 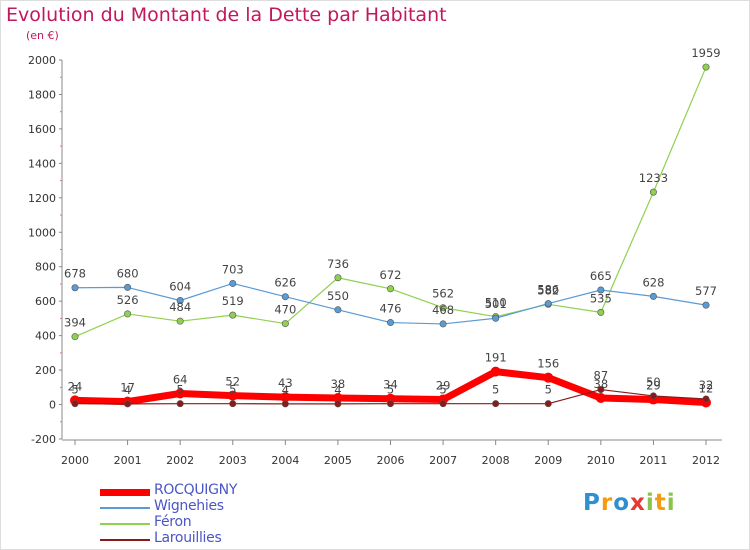 What do you see at coordinates (338, 460) in the screenshot?
I see `x-tick-label: 2005` at bounding box center [338, 460].